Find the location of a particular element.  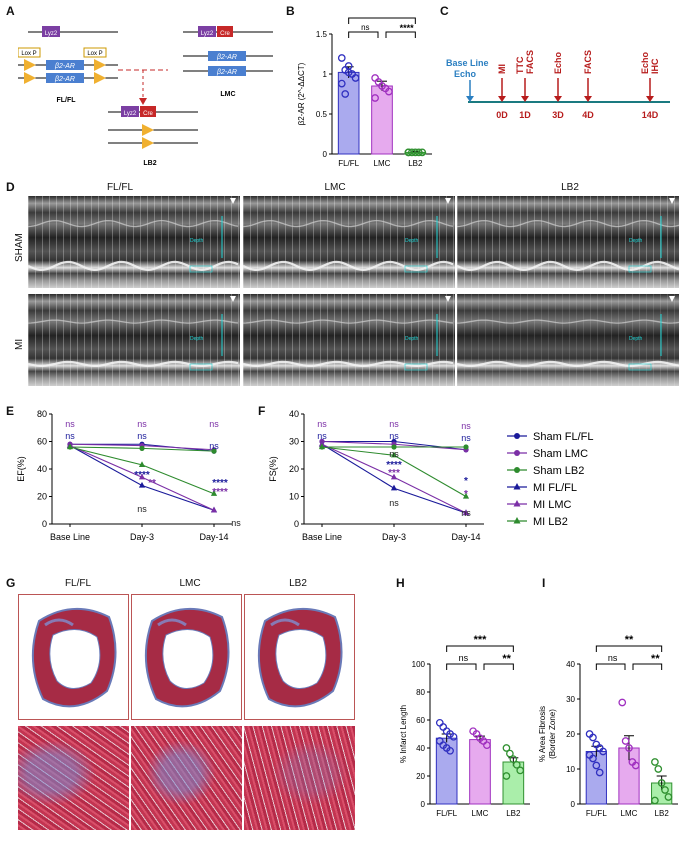

loxp-label-left: Lox P is located at coordinates (28, 54).